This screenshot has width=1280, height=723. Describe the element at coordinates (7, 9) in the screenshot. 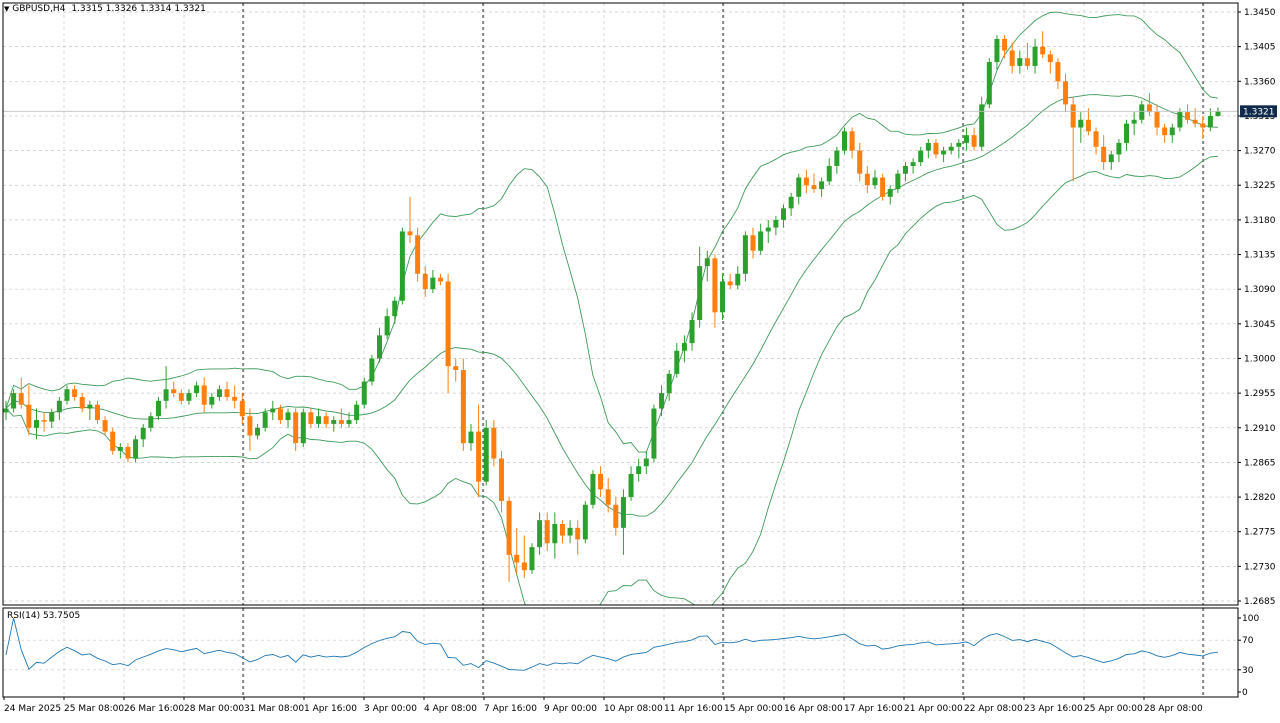

I see `chart-menu-triangle-icon: ▼` at that location.